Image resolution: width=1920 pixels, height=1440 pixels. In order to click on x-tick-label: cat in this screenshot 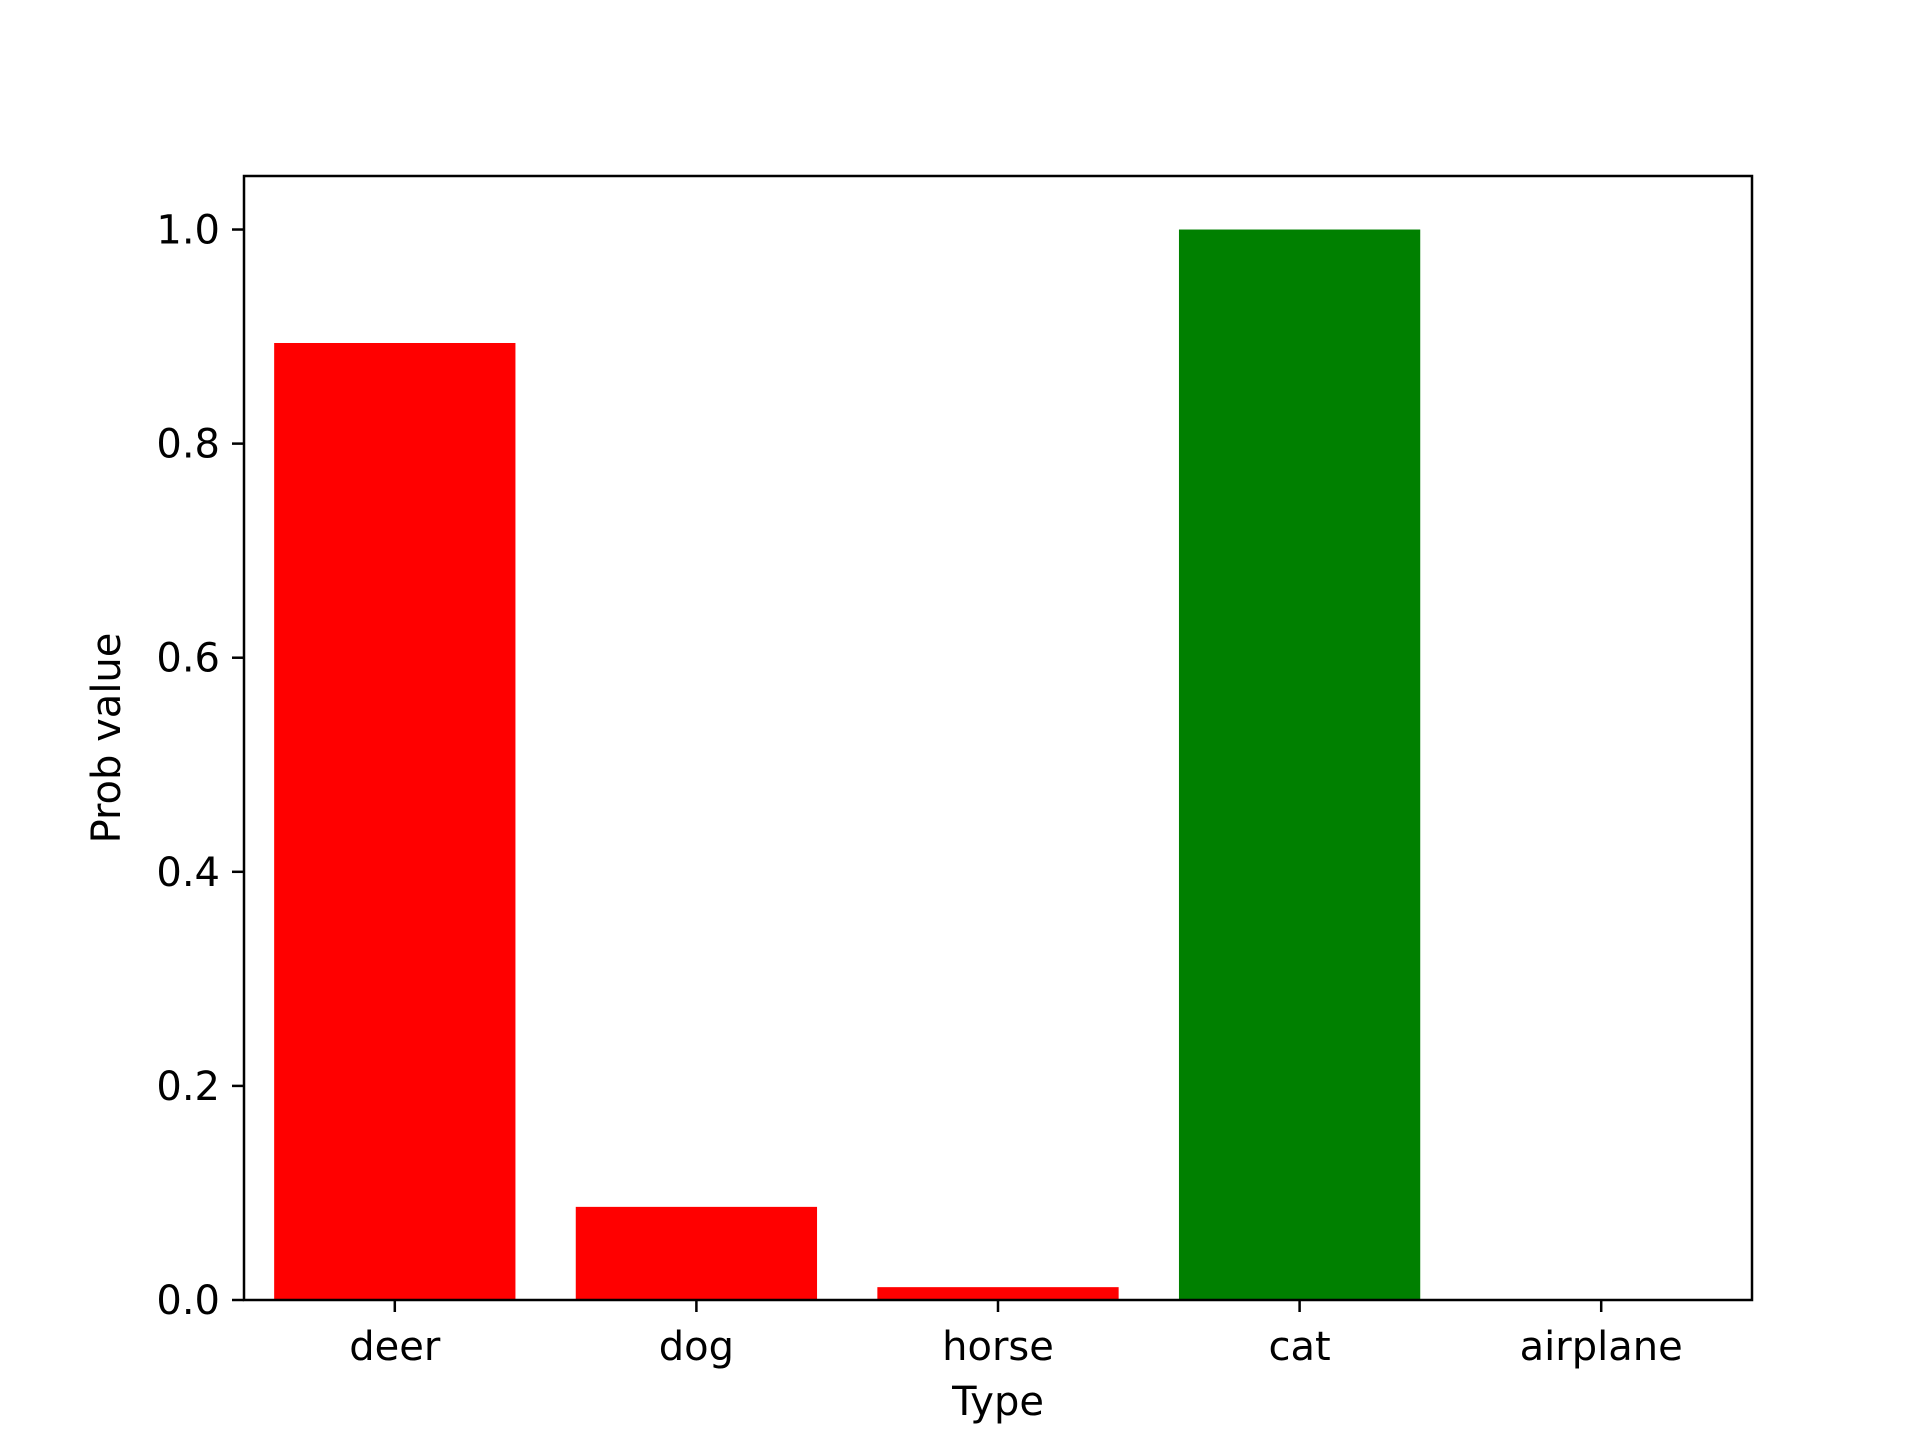, I will do `click(1300, 1347)`.